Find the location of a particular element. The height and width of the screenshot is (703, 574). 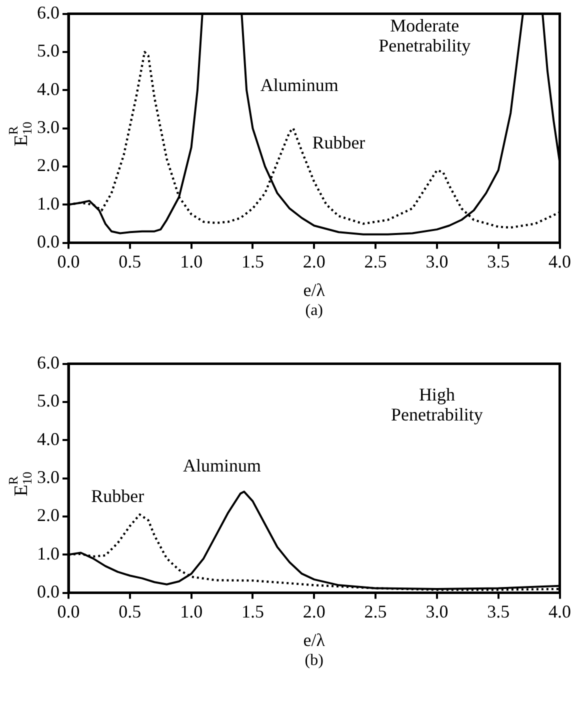

text: (a) is located at coordinates (314, 311).